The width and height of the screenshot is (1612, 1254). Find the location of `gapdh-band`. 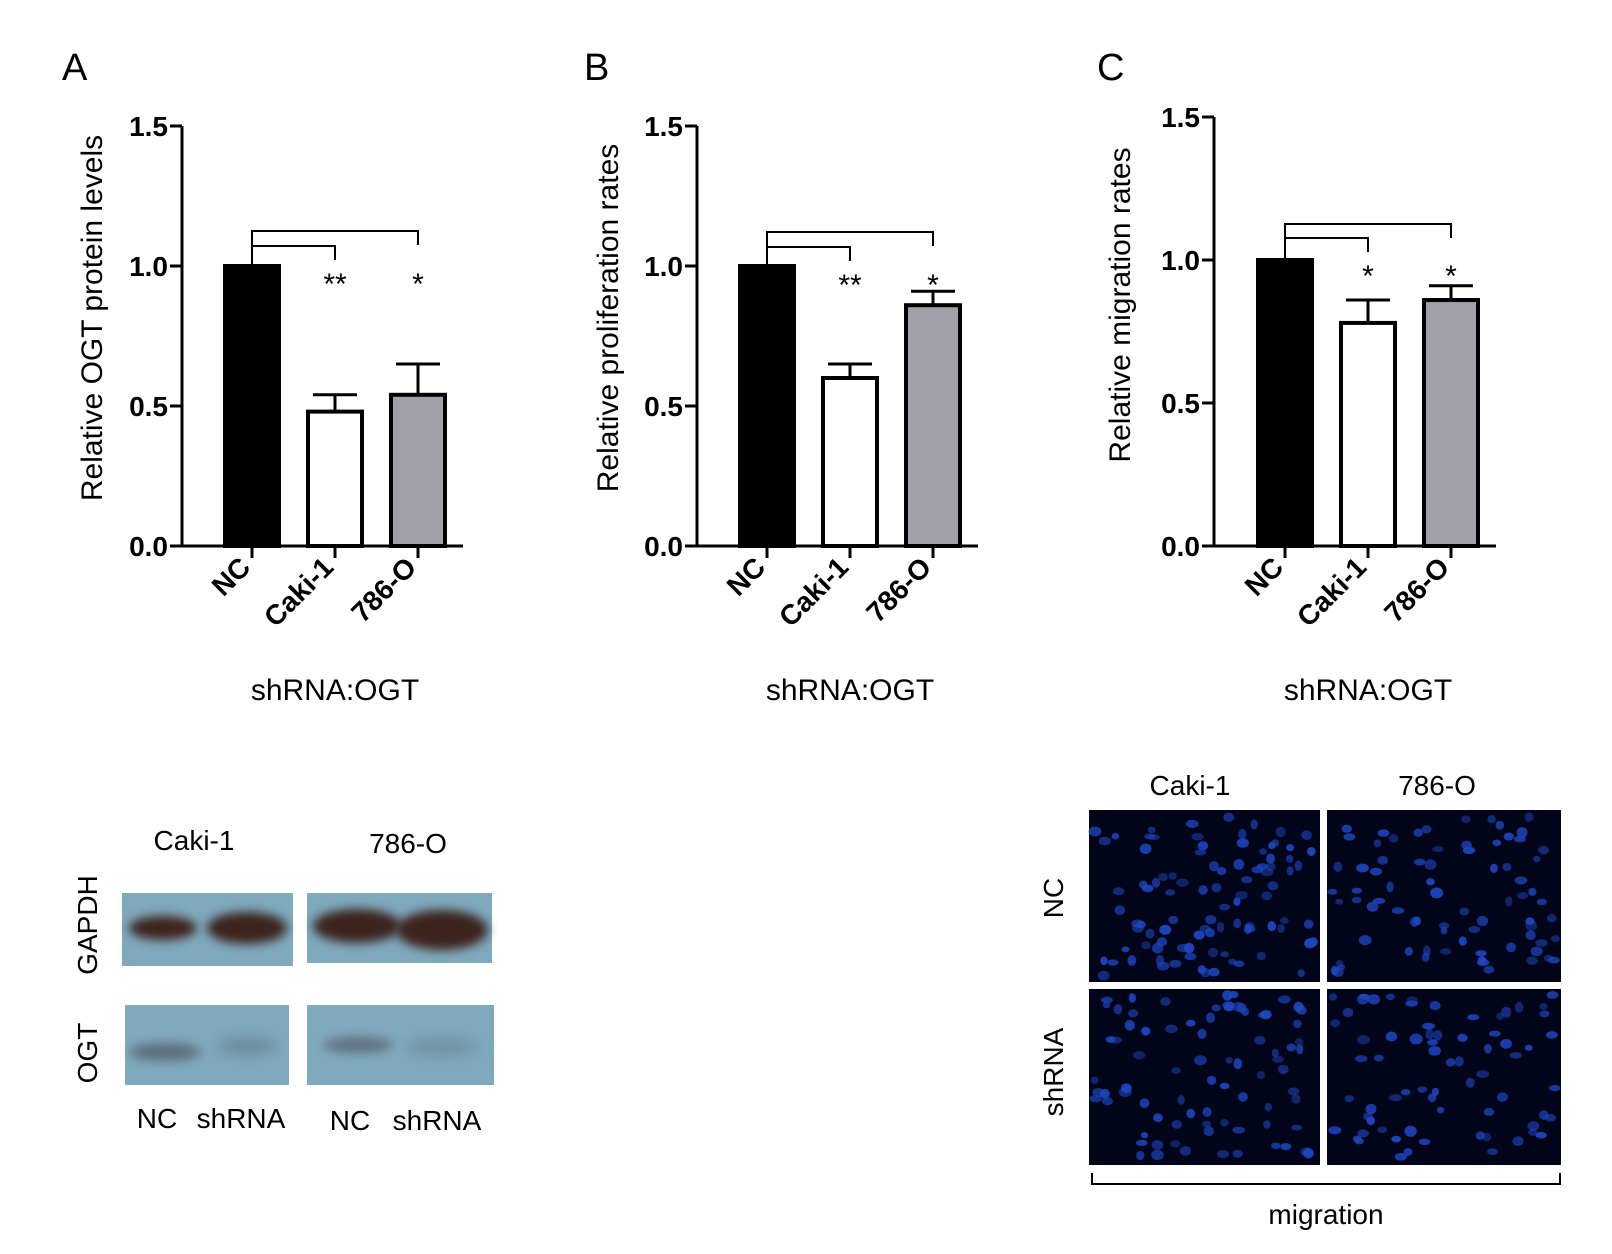

gapdh-band is located at coordinates (357, 926).